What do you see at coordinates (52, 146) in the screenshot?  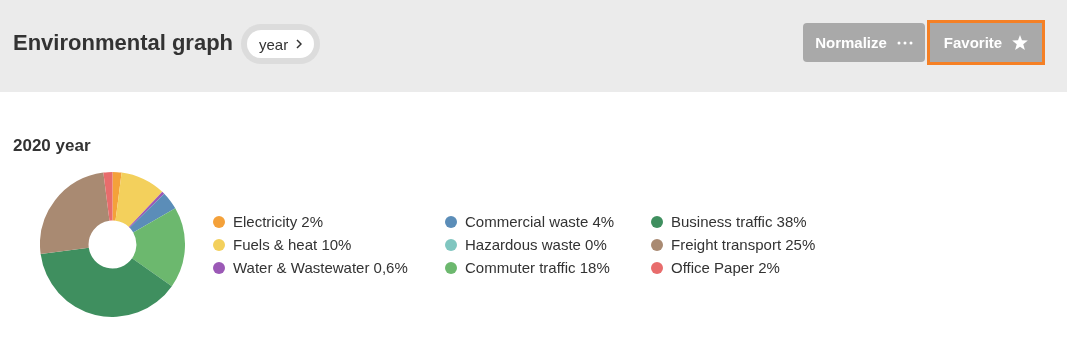 I see `chart-subtitle: 2020 year` at bounding box center [52, 146].